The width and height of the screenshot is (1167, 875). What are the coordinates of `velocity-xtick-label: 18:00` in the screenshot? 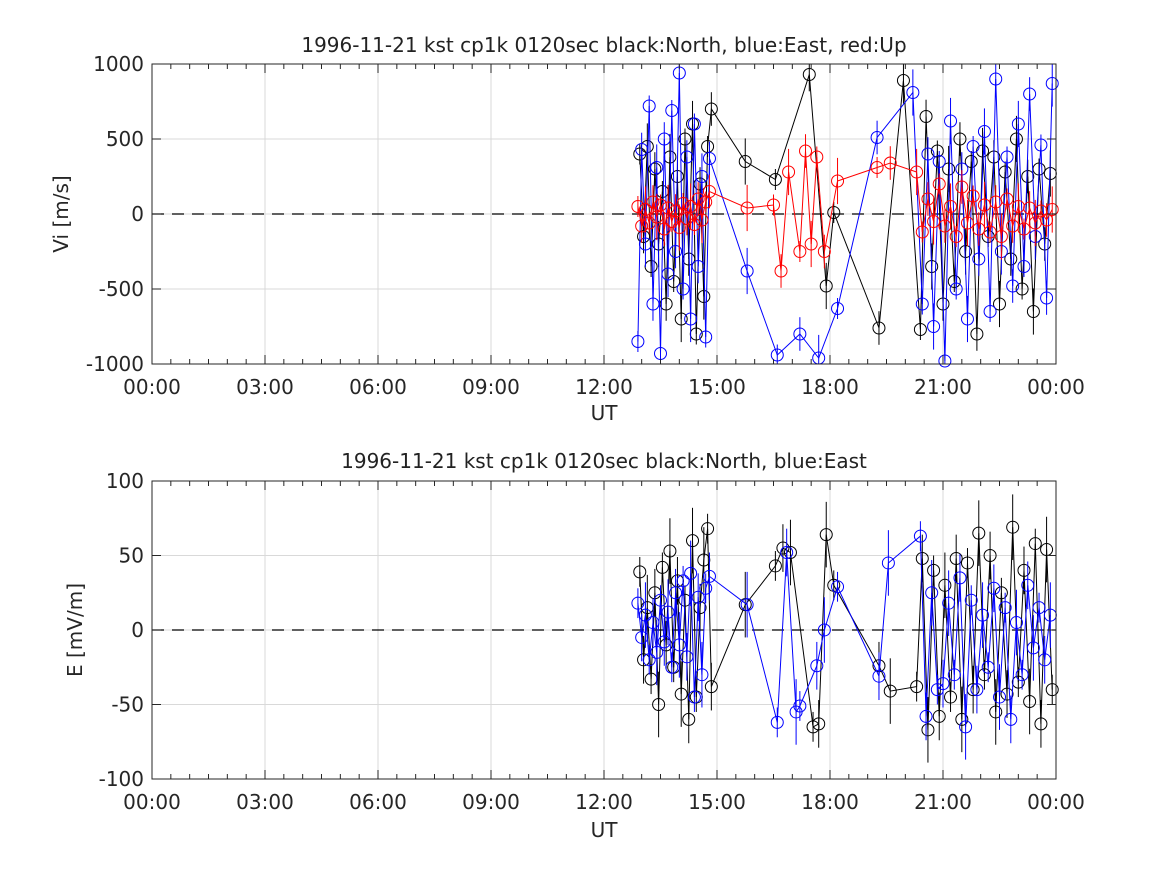 It's located at (830, 387).